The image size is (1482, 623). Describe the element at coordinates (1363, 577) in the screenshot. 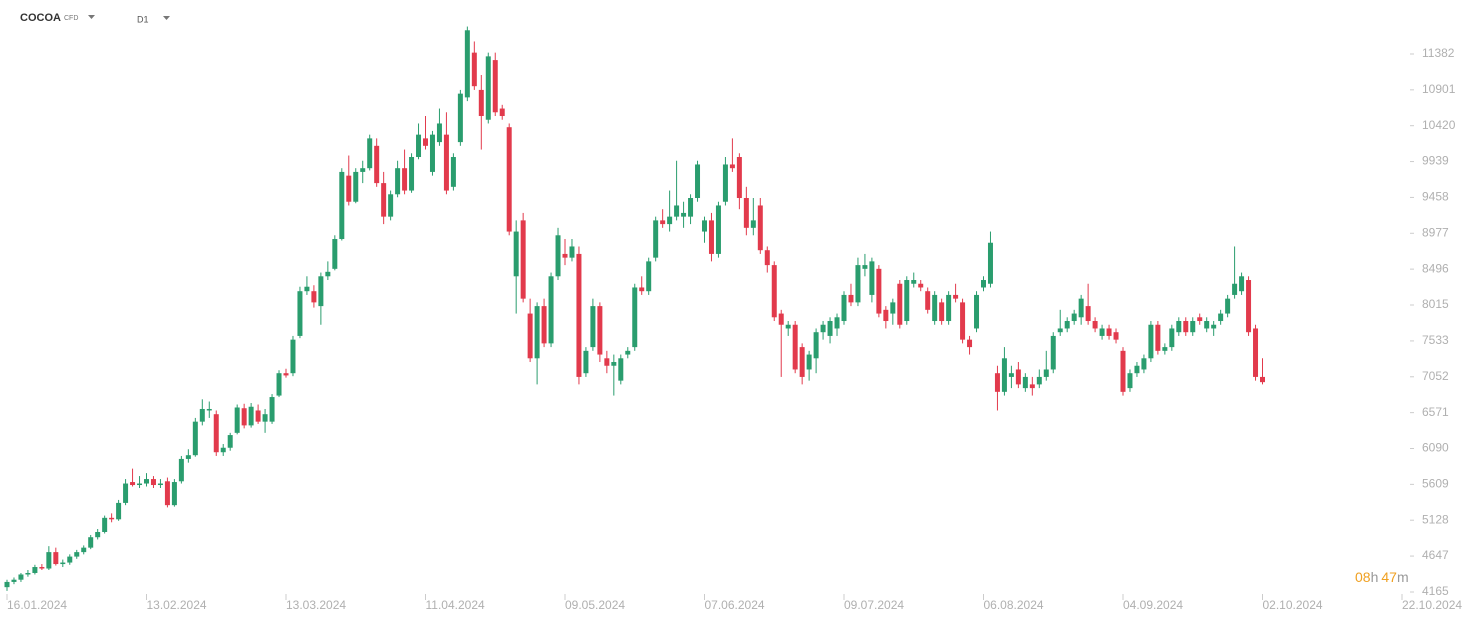

I see `hours: 08` at that location.